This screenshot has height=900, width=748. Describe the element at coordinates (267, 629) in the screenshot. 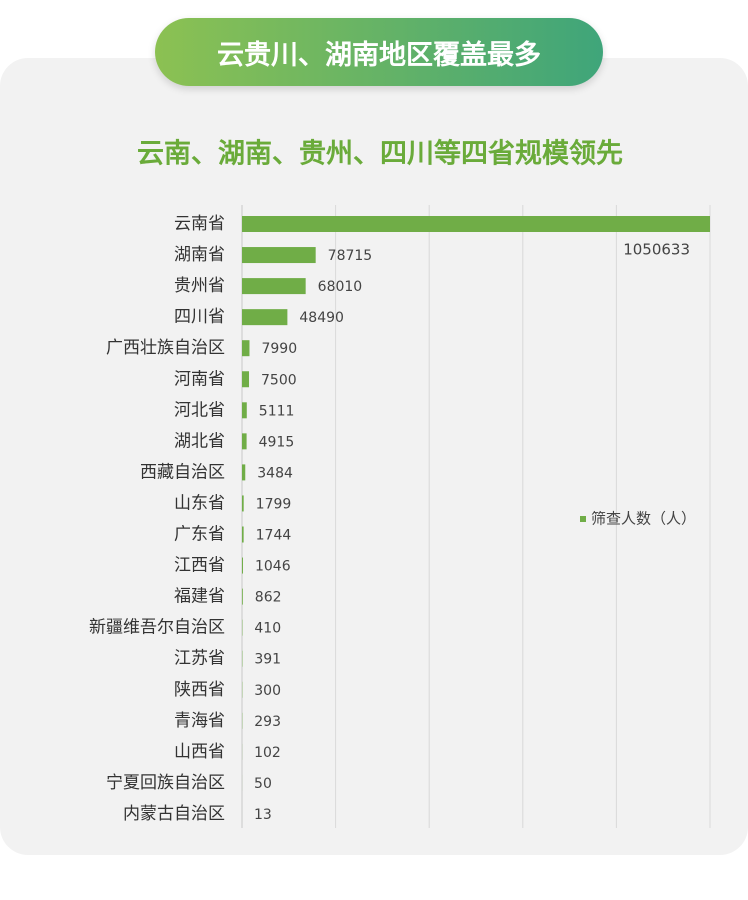

I see `value-label: 410` at that location.